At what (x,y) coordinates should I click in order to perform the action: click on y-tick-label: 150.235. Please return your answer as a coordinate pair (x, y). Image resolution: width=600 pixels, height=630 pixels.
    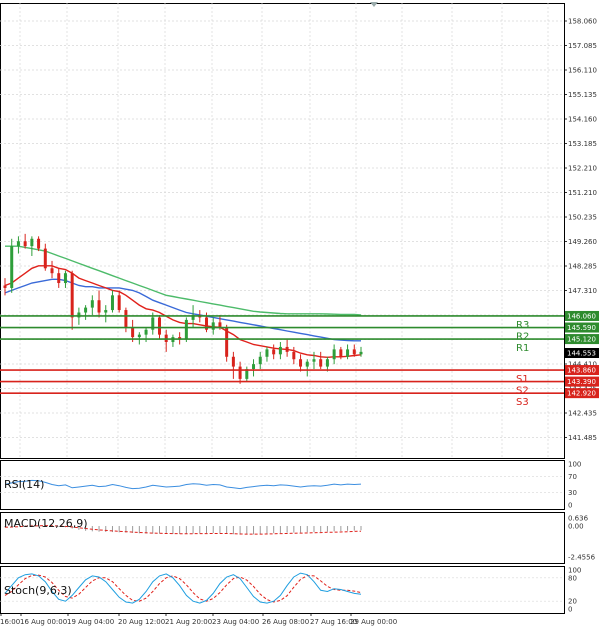
    Looking at the image, I should click on (582, 218).